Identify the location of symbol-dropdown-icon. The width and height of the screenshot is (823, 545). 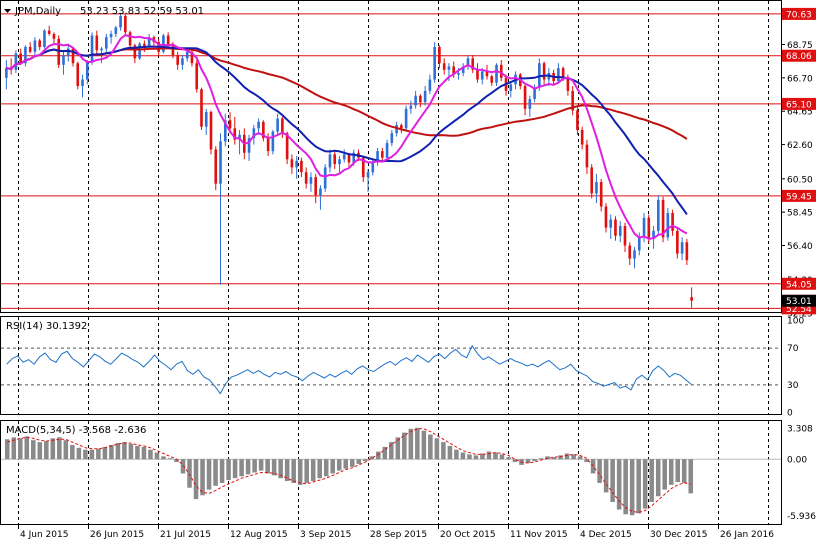
(7, 11).